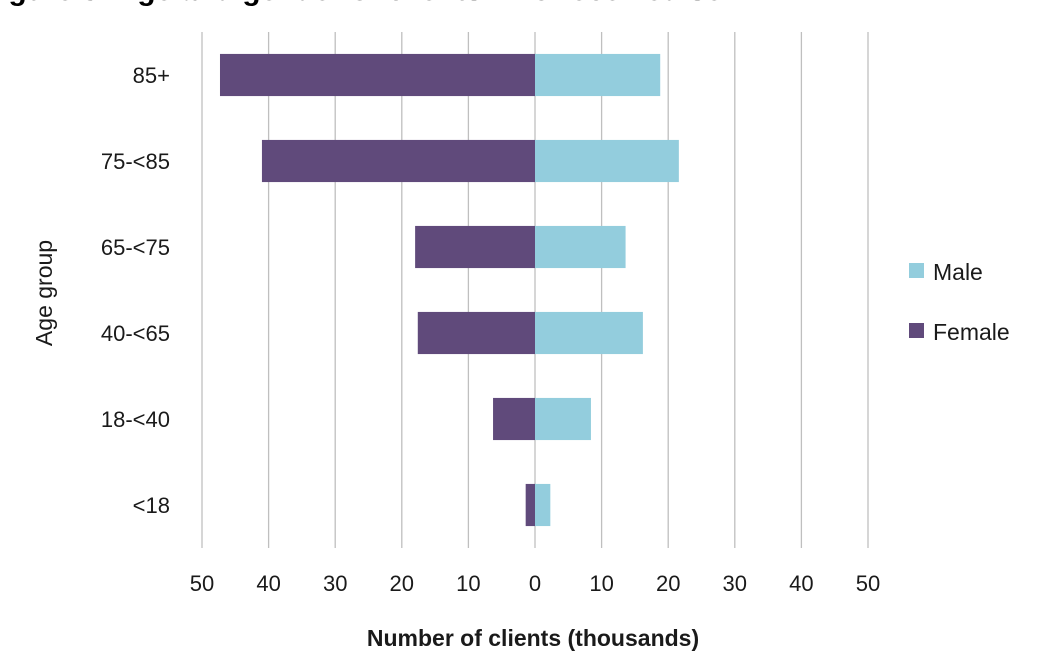  I want to click on legend-swatch-female, so click(916, 330).